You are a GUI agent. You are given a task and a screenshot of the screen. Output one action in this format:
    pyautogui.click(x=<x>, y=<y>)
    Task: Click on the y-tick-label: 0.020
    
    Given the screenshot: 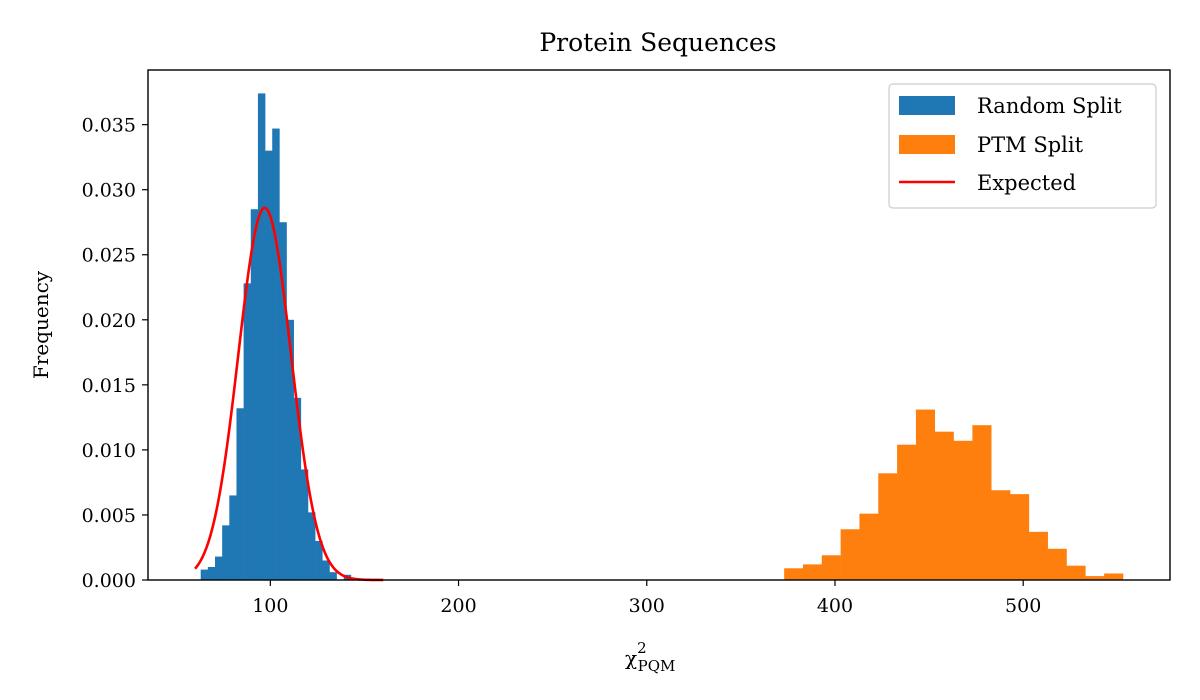 What is the action you would take?
    pyautogui.click(x=109, y=321)
    